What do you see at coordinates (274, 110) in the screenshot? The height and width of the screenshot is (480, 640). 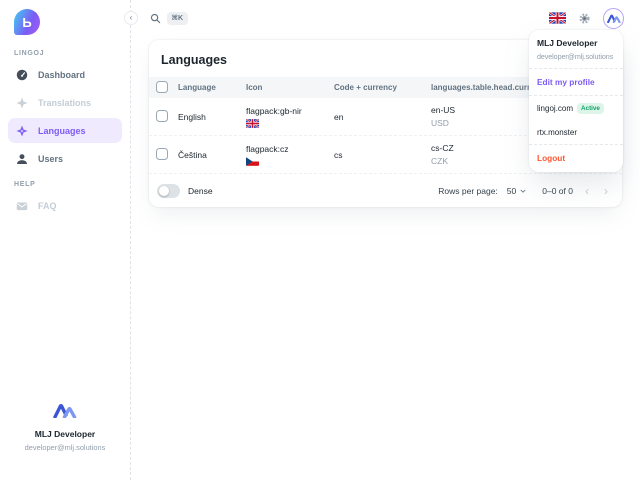 I see `icon-name-cell: flagpack:gb-nir` at bounding box center [274, 110].